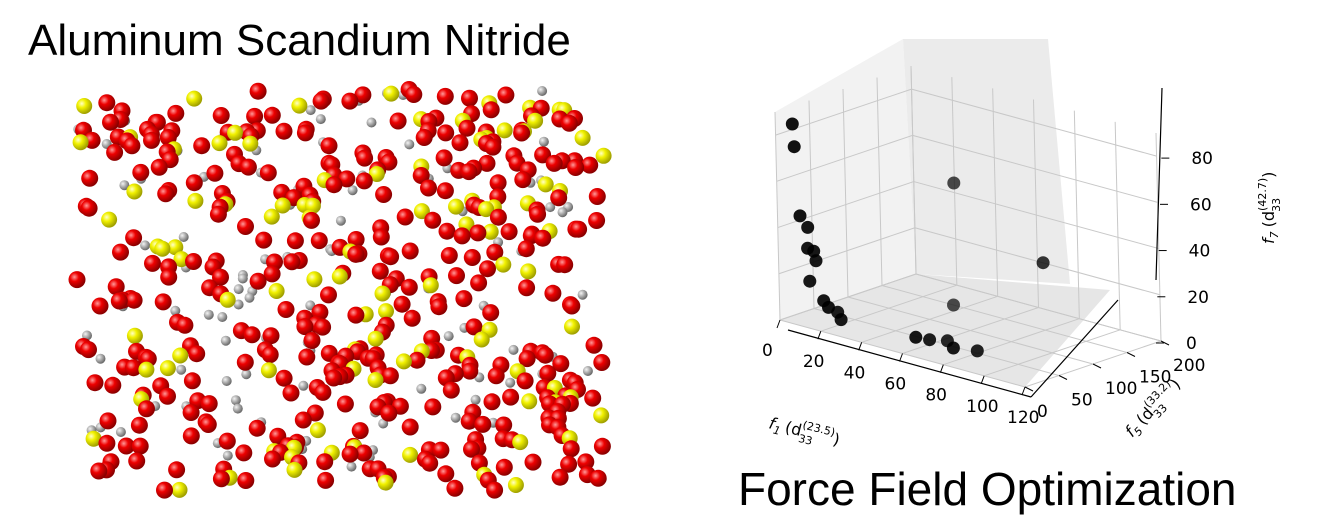 The height and width of the screenshot is (531, 1328). What do you see at coordinates (804, 433) in the screenshot?
I see `x-axis-label: f1(d(23.5)33)` at bounding box center [804, 433].